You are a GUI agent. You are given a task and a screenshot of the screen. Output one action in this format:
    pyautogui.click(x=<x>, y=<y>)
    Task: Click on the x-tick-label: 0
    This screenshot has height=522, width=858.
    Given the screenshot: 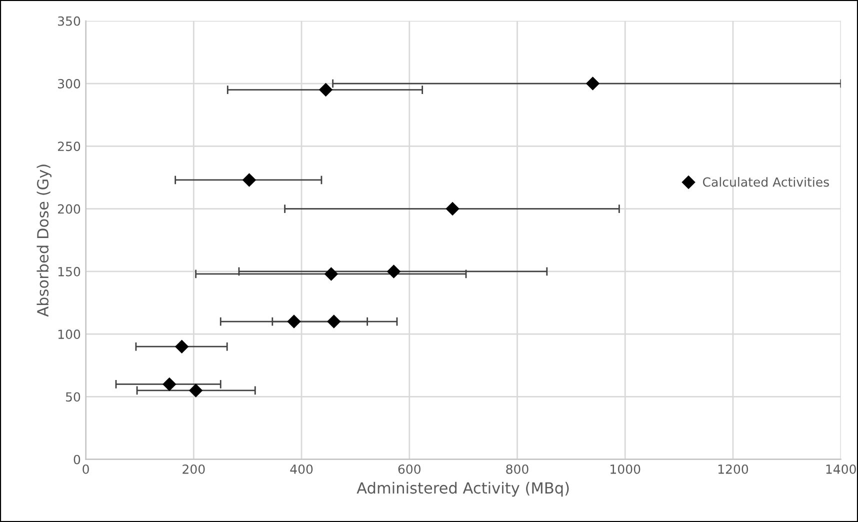 What is the action you would take?
    pyautogui.click(x=85, y=469)
    